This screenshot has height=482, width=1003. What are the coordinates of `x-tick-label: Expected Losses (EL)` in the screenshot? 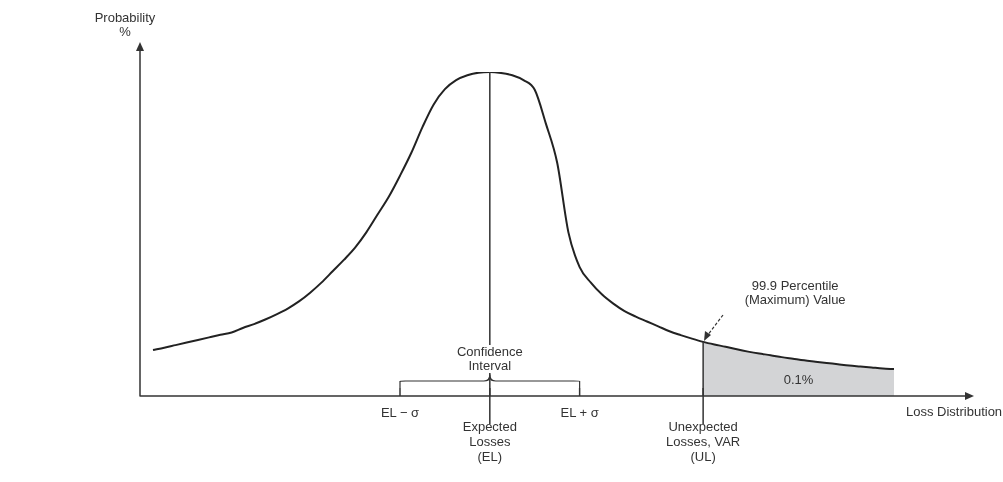 It's located at (489, 441).